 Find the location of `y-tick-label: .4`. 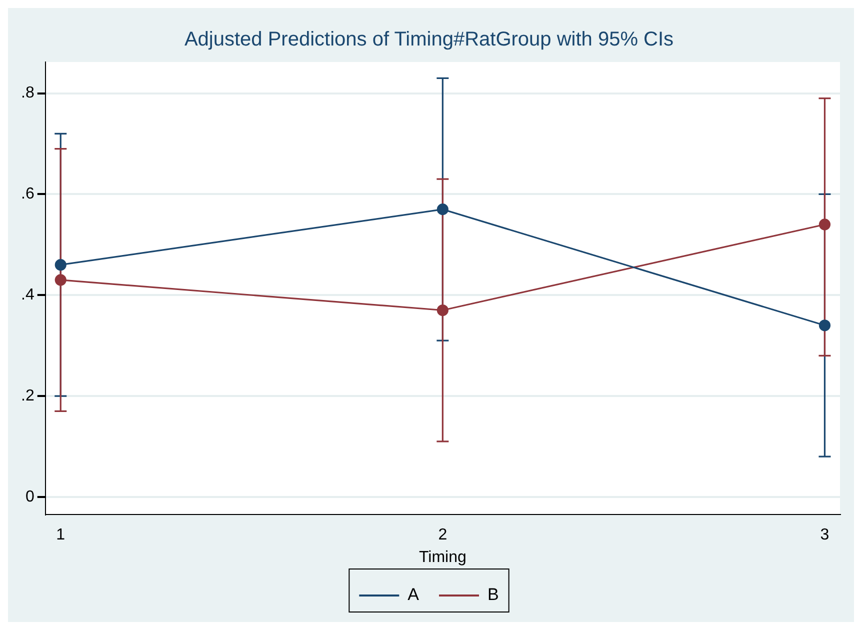

y-tick-label: .4 is located at coordinates (27, 295).